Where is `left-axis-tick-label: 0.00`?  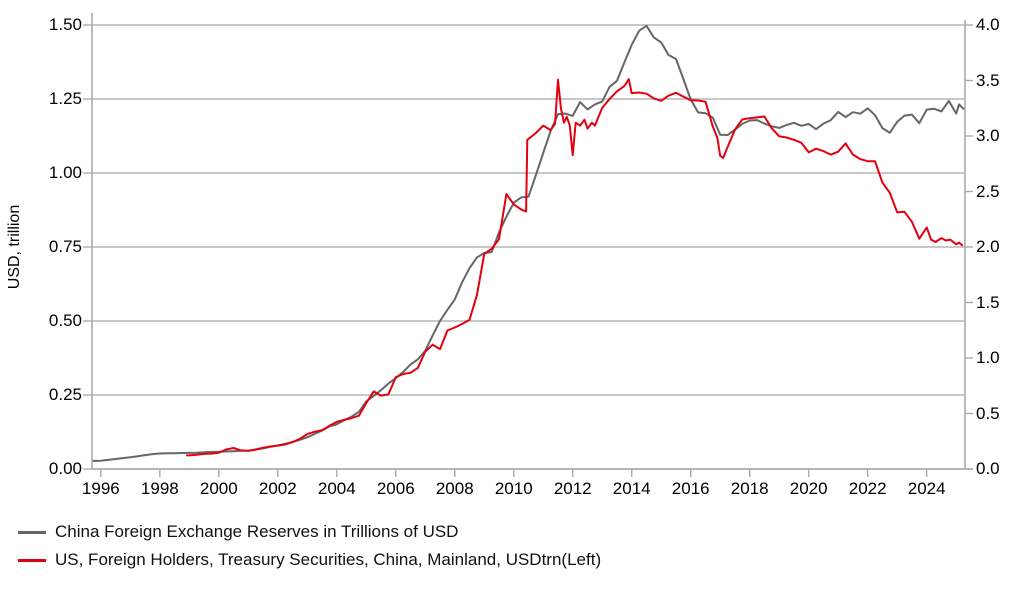 left-axis-tick-label: 0.00 is located at coordinates (65, 468).